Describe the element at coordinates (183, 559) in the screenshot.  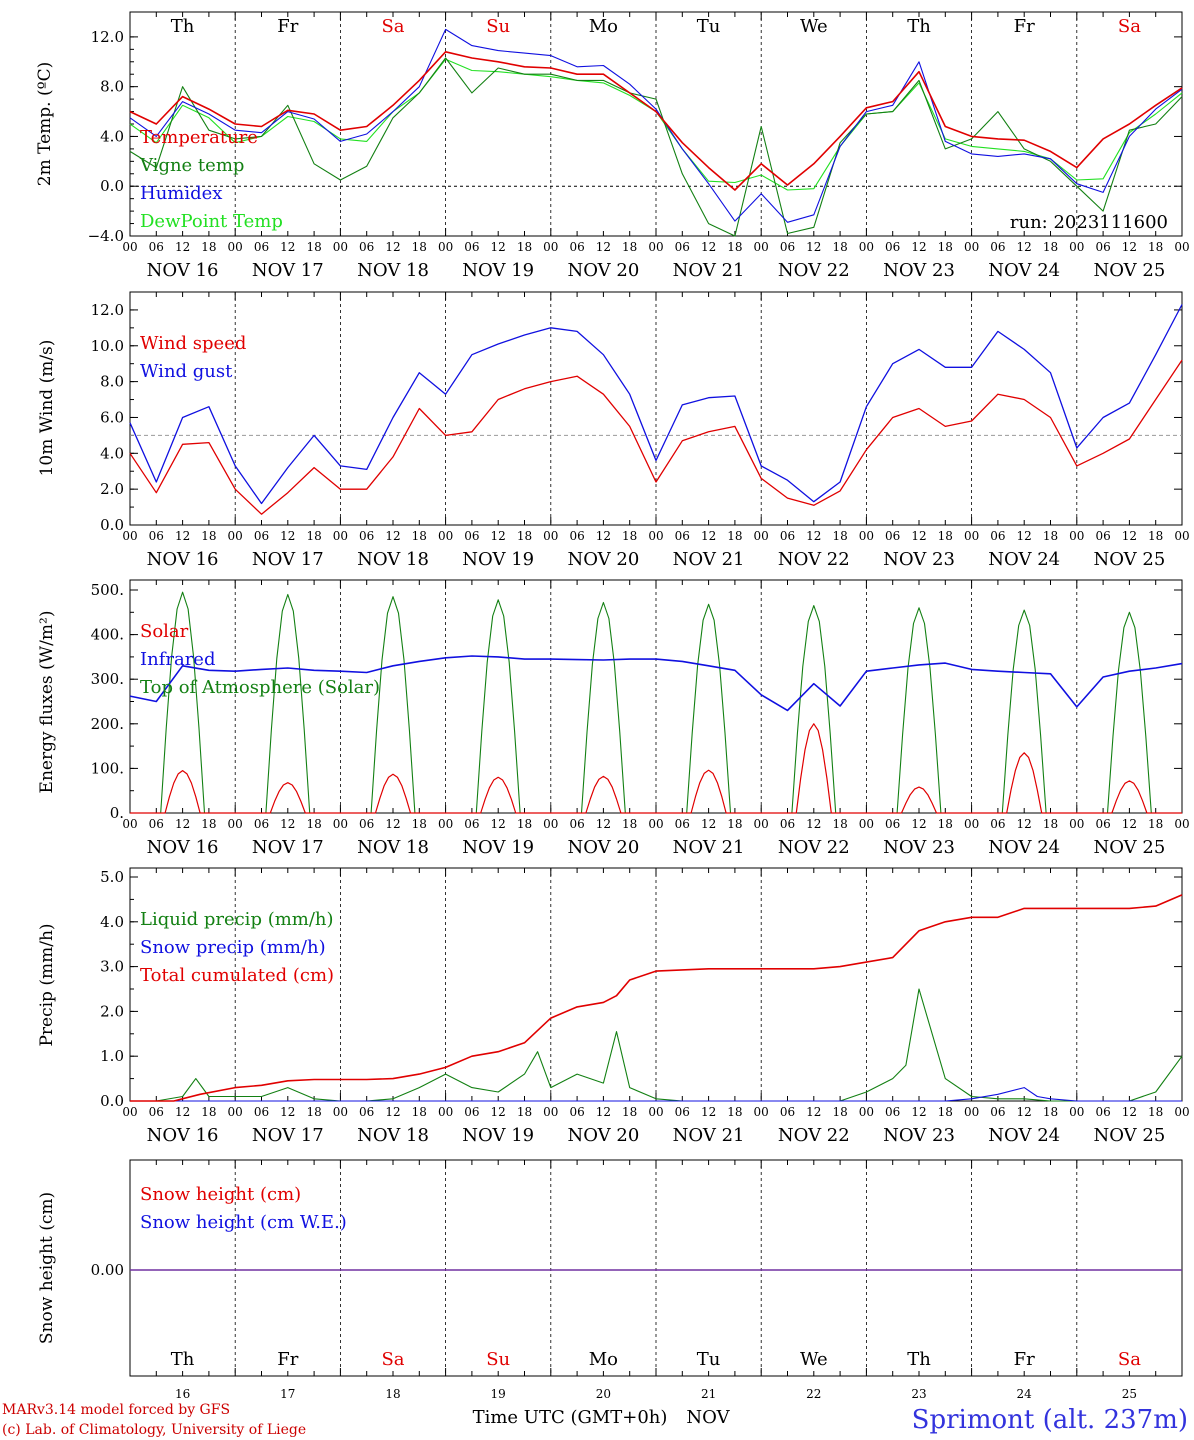
I see `date-label: NOV 16` at that location.